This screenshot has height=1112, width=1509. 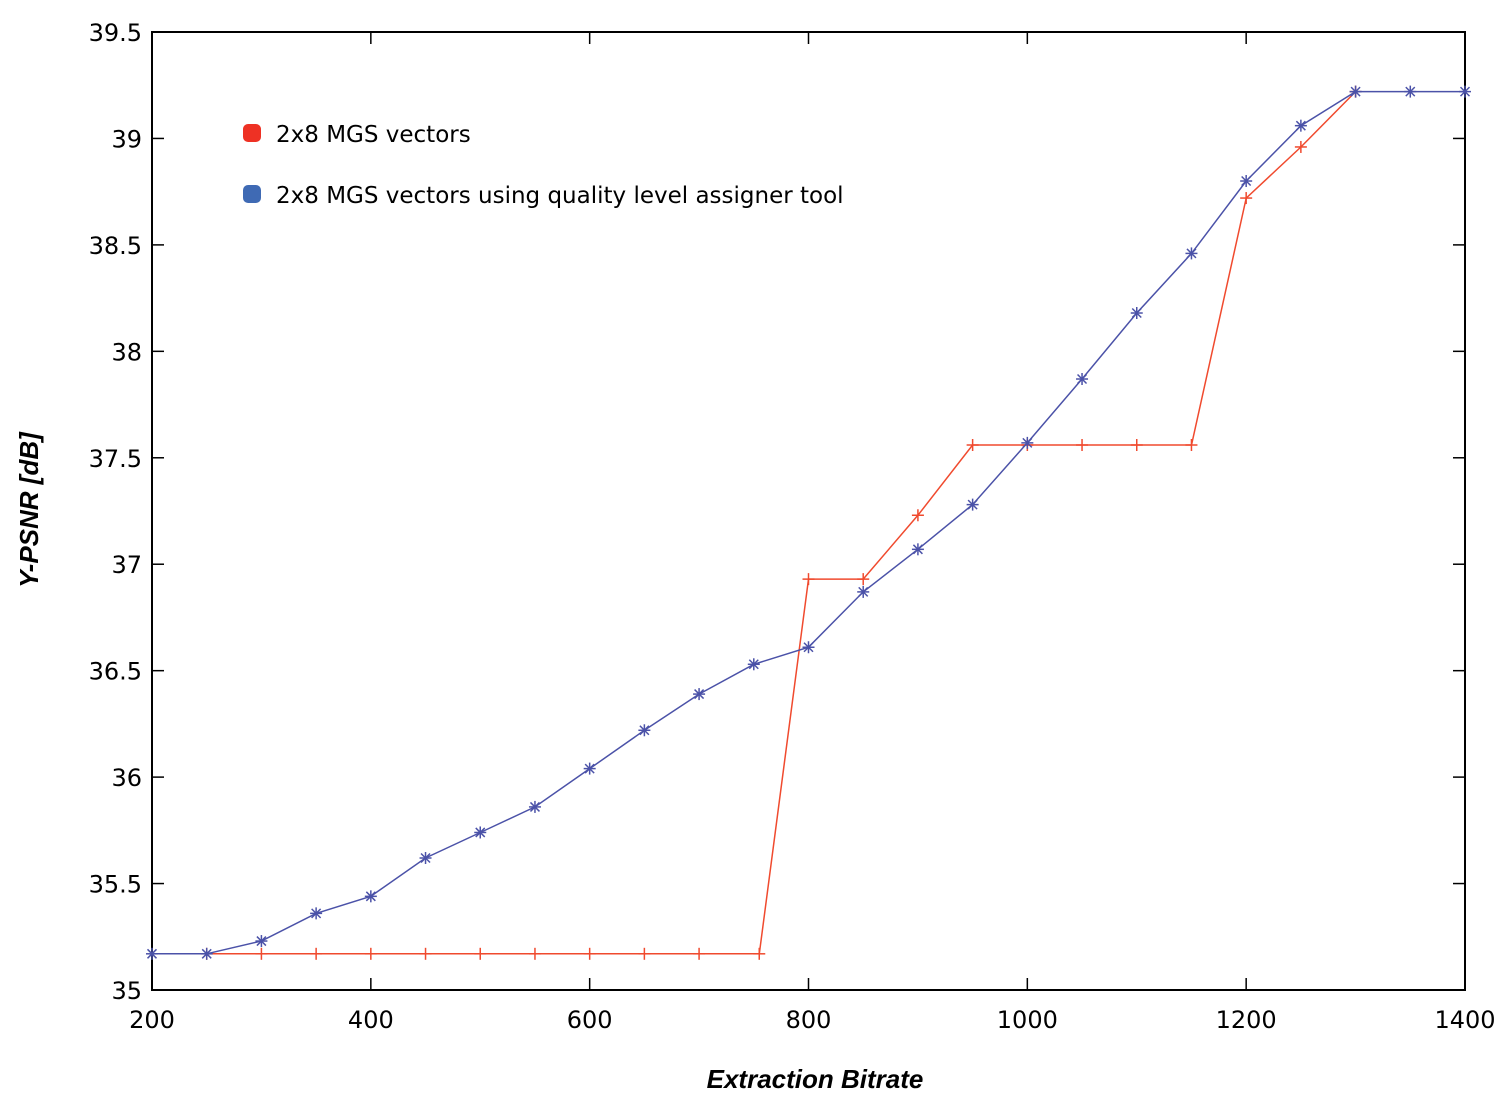 I want to click on x-tick-label: 600, so click(x=590, y=1020).